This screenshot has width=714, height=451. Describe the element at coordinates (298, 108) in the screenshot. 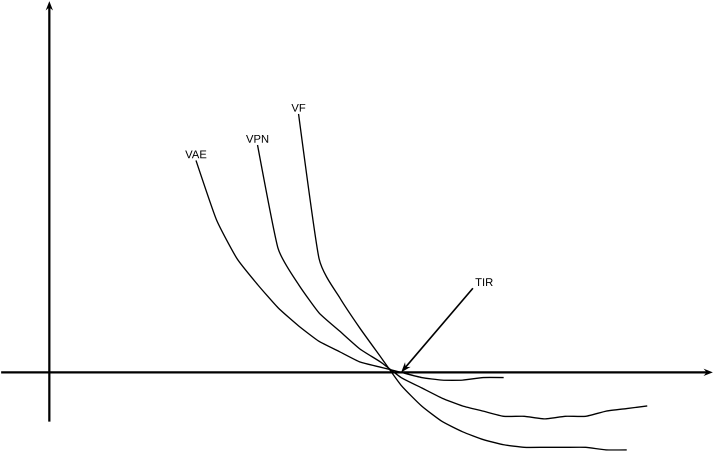

I see `series-label: VF` at that location.